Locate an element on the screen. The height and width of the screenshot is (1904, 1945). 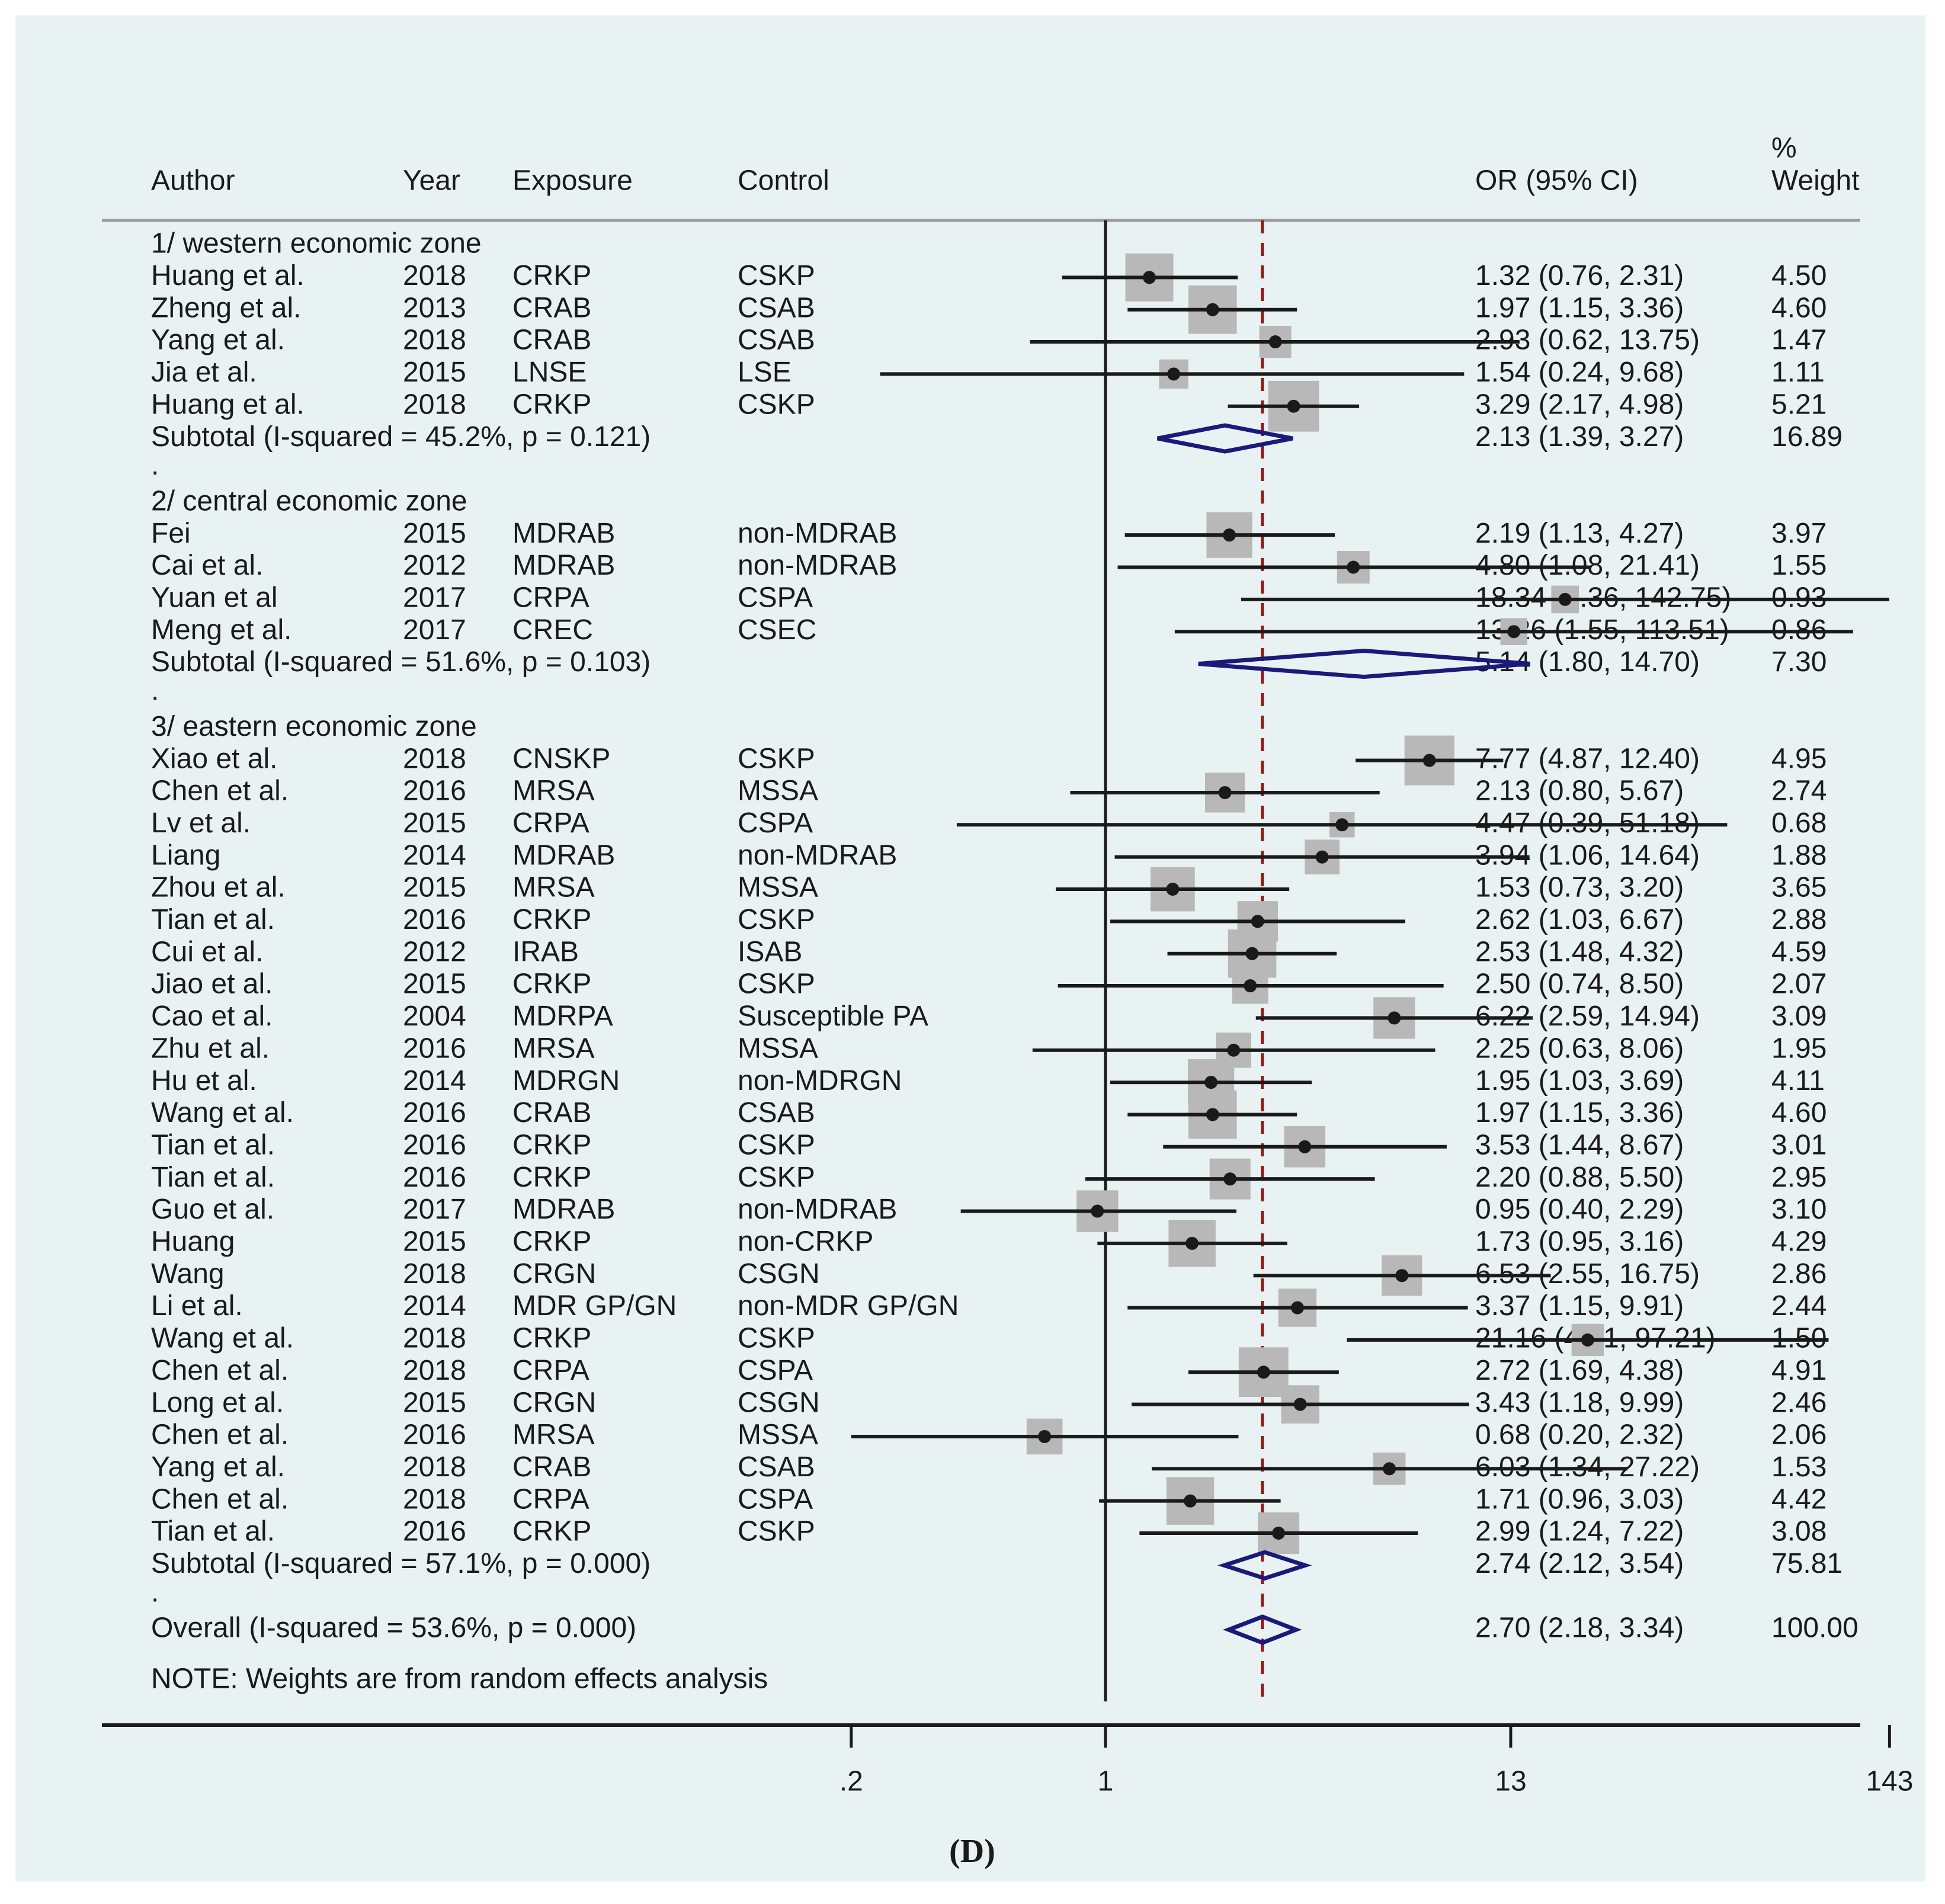
study-or-ci: 2.25 (0.63, 8.06) is located at coordinates (1580, 1048).